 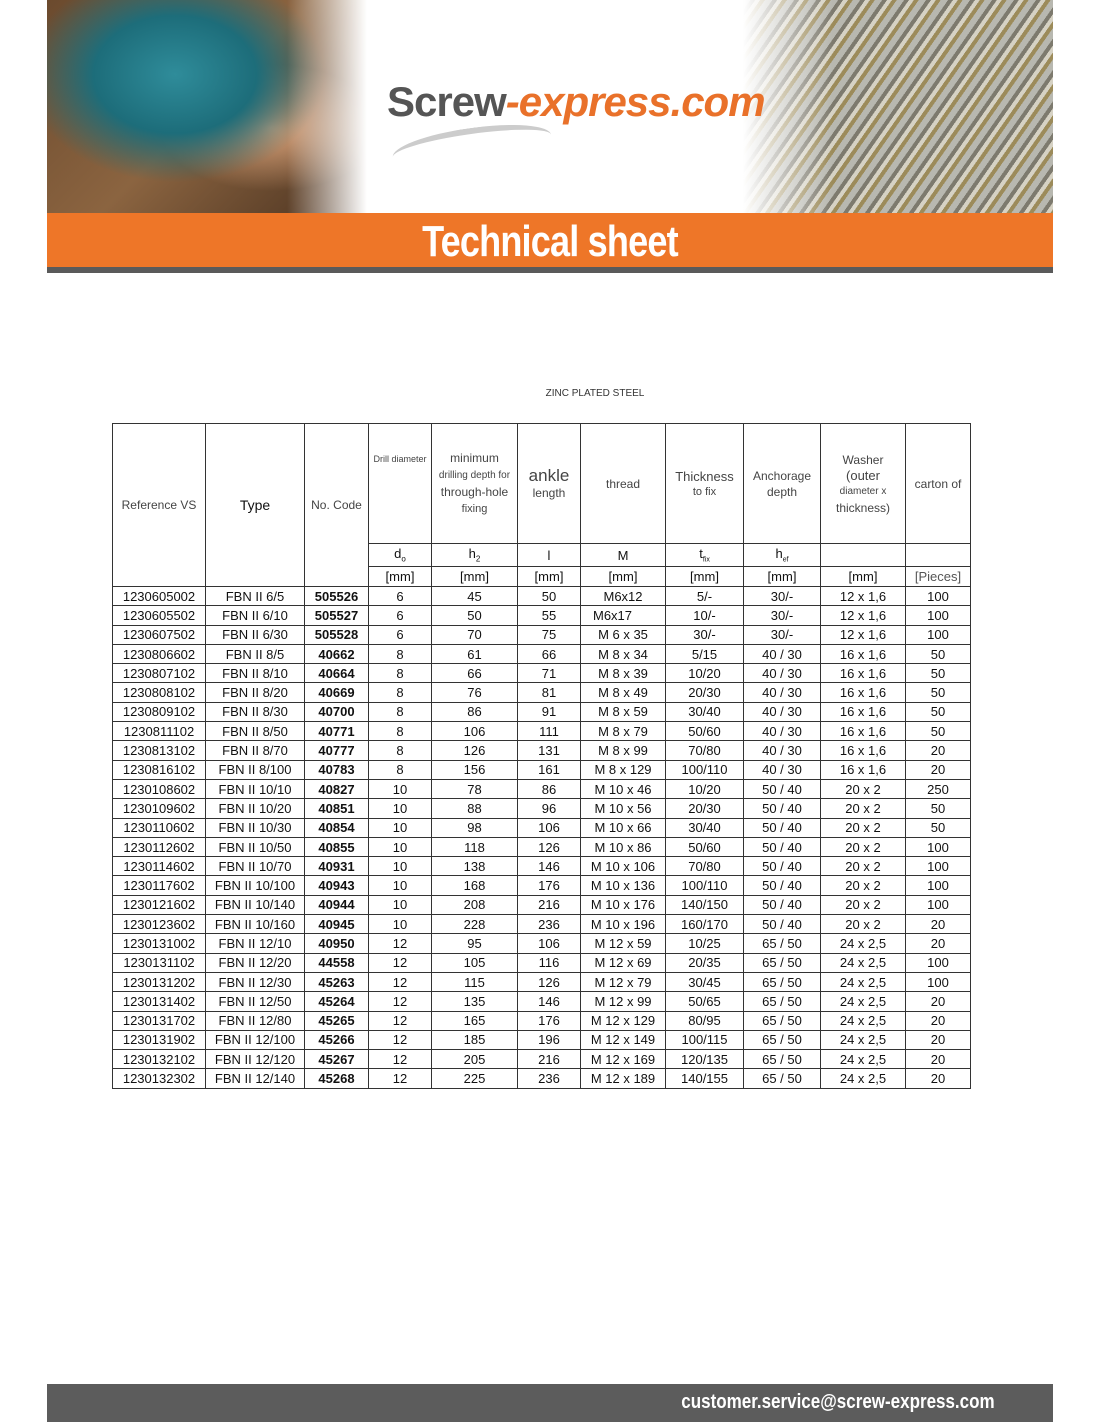 What do you see at coordinates (623, 1020) in the screenshot?
I see `cell-thread: M 12 x 129` at bounding box center [623, 1020].